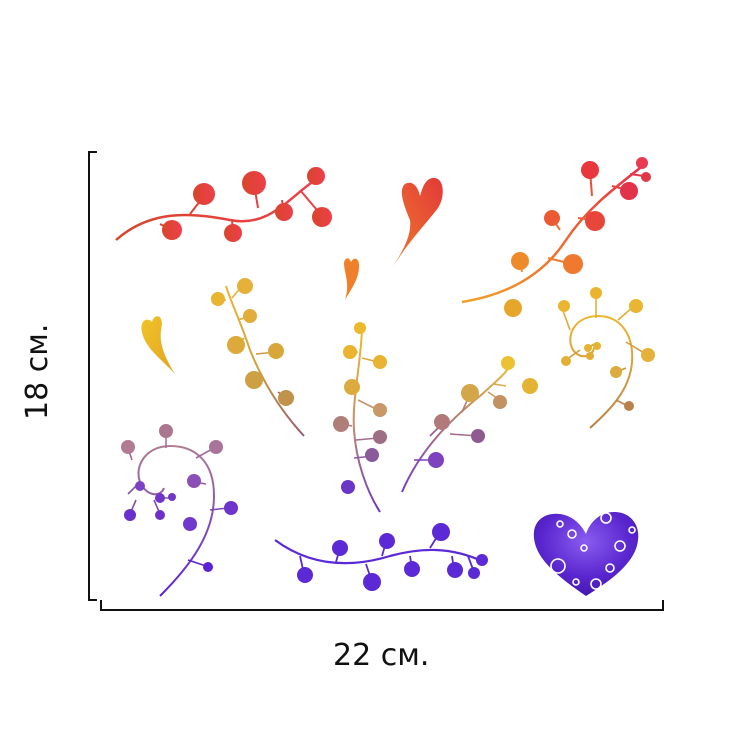 This screenshot has height=750, width=750. What do you see at coordinates (417, 222) in the screenshot?
I see `red-leaf-heart-icon` at bounding box center [417, 222].